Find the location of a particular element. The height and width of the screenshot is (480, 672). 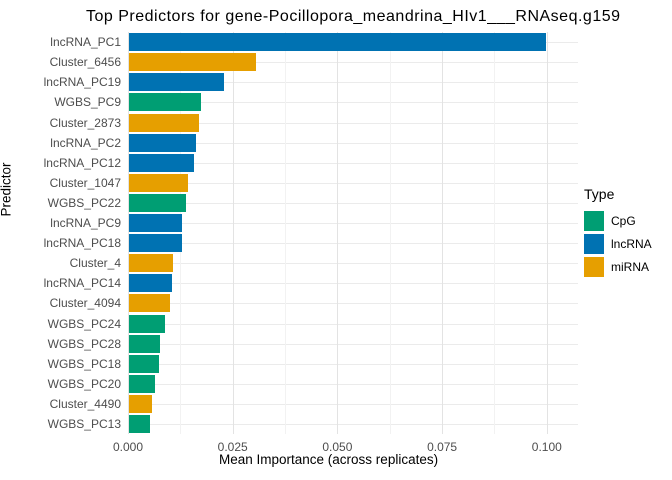

y-tick-label: lncRNA_PC9 is located at coordinates (85, 223).